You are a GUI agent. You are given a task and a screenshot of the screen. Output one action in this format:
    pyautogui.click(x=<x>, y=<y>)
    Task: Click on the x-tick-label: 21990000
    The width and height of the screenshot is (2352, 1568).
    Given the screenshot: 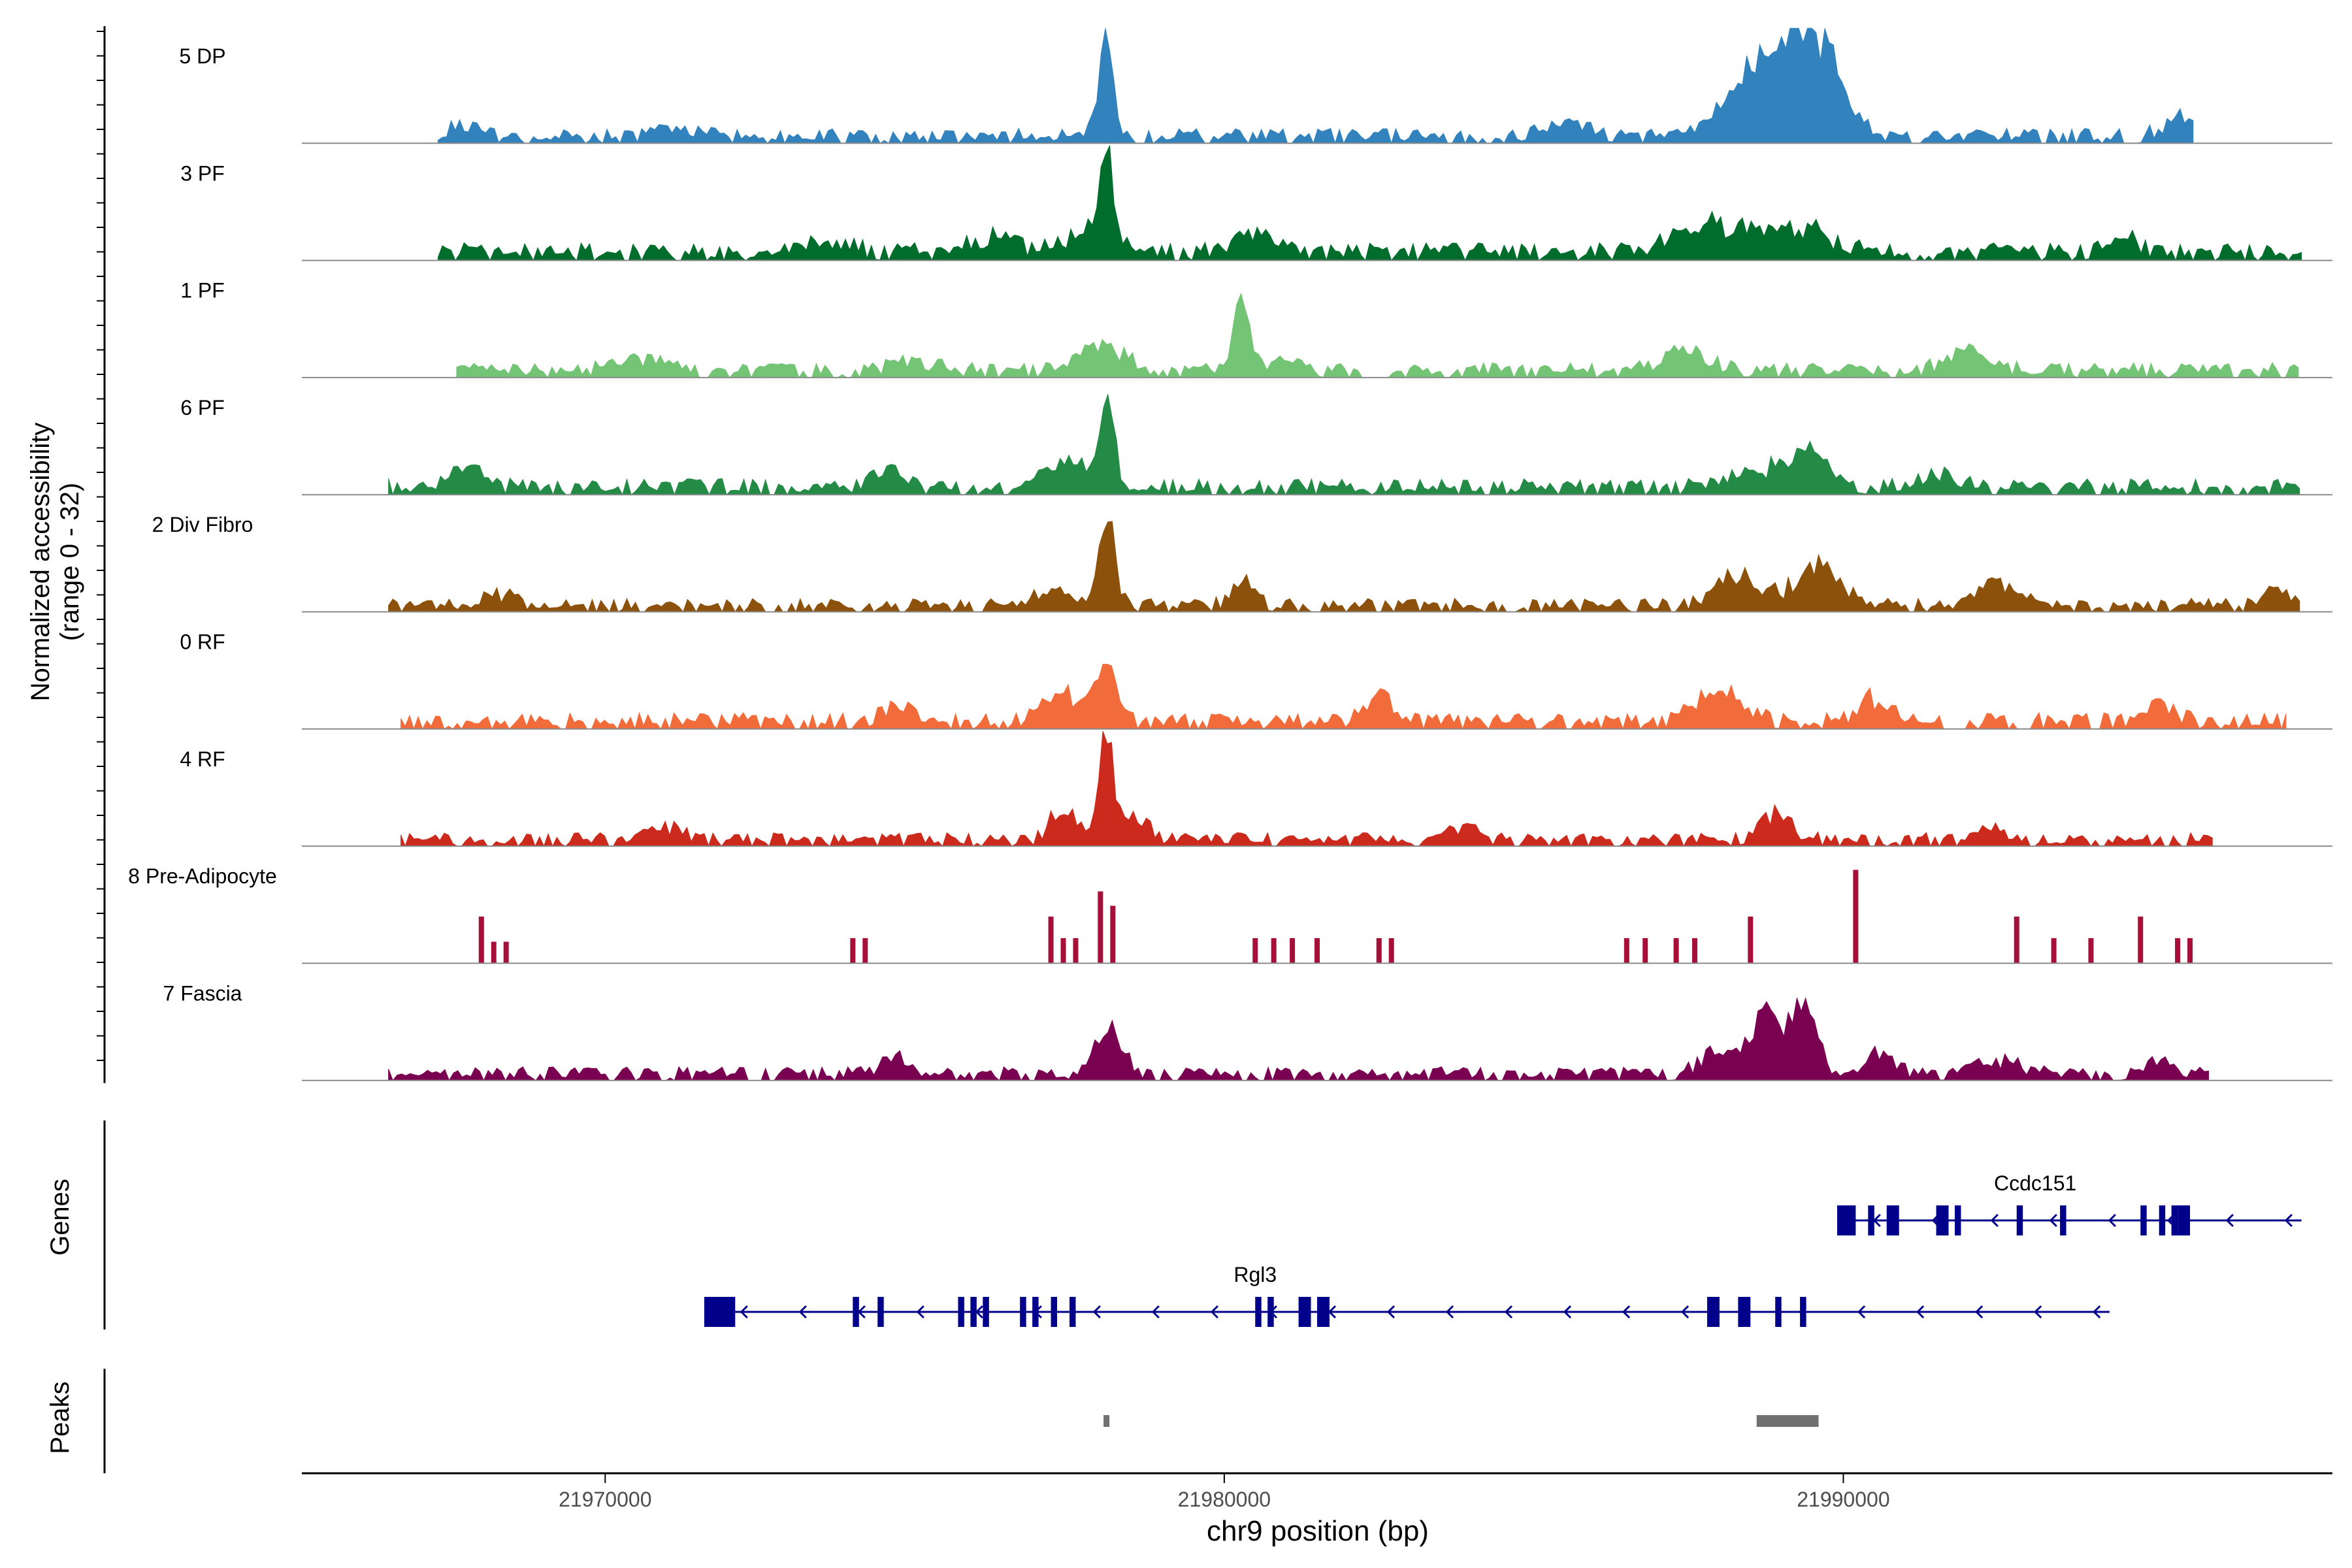 What is the action you would take?
    pyautogui.click(x=1843, y=1499)
    